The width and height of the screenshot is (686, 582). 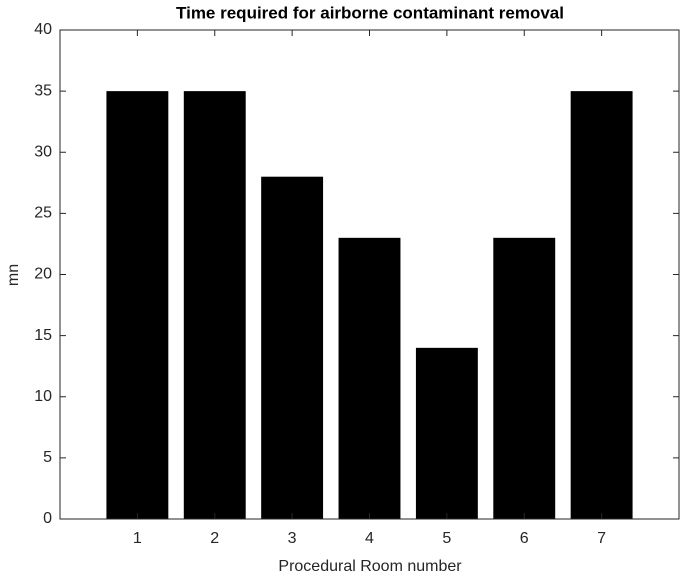 What do you see at coordinates (43, 151) in the screenshot?
I see `y-tick-label: 30` at bounding box center [43, 151].